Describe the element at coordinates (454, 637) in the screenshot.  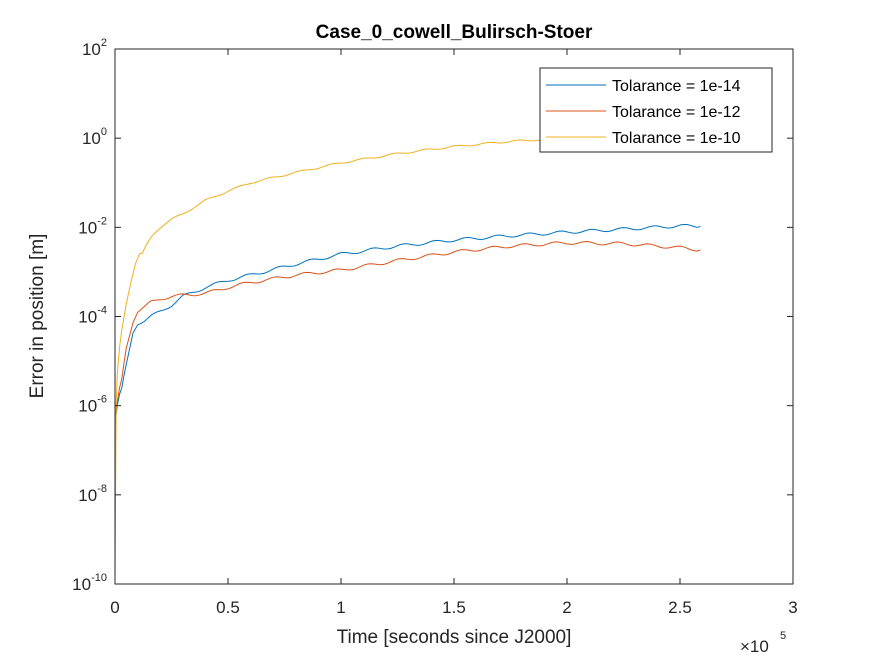
I see `x-axis-label: Time [seconds since J2000]` at that location.